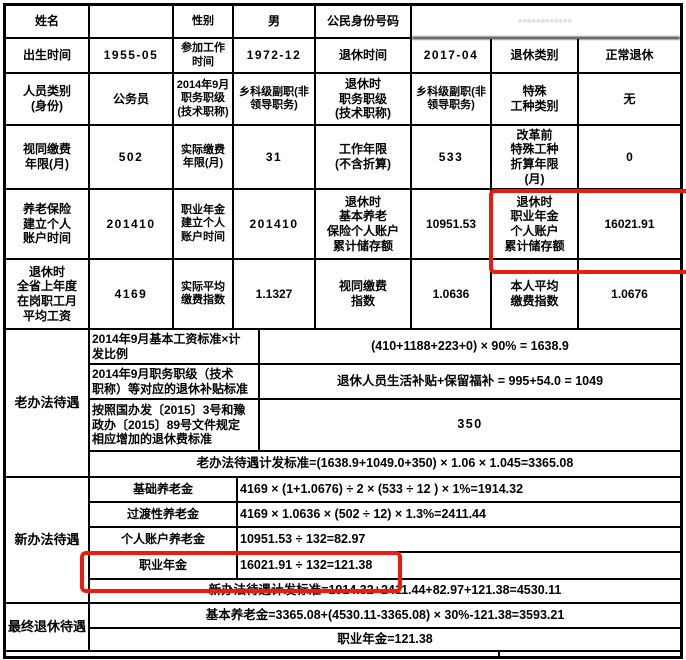 The width and height of the screenshot is (686, 660). What do you see at coordinates (452, 100) in the screenshot?
I see `rank-retire-value: 乡科级副职(非 领导职务)` at bounding box center [452, 100].